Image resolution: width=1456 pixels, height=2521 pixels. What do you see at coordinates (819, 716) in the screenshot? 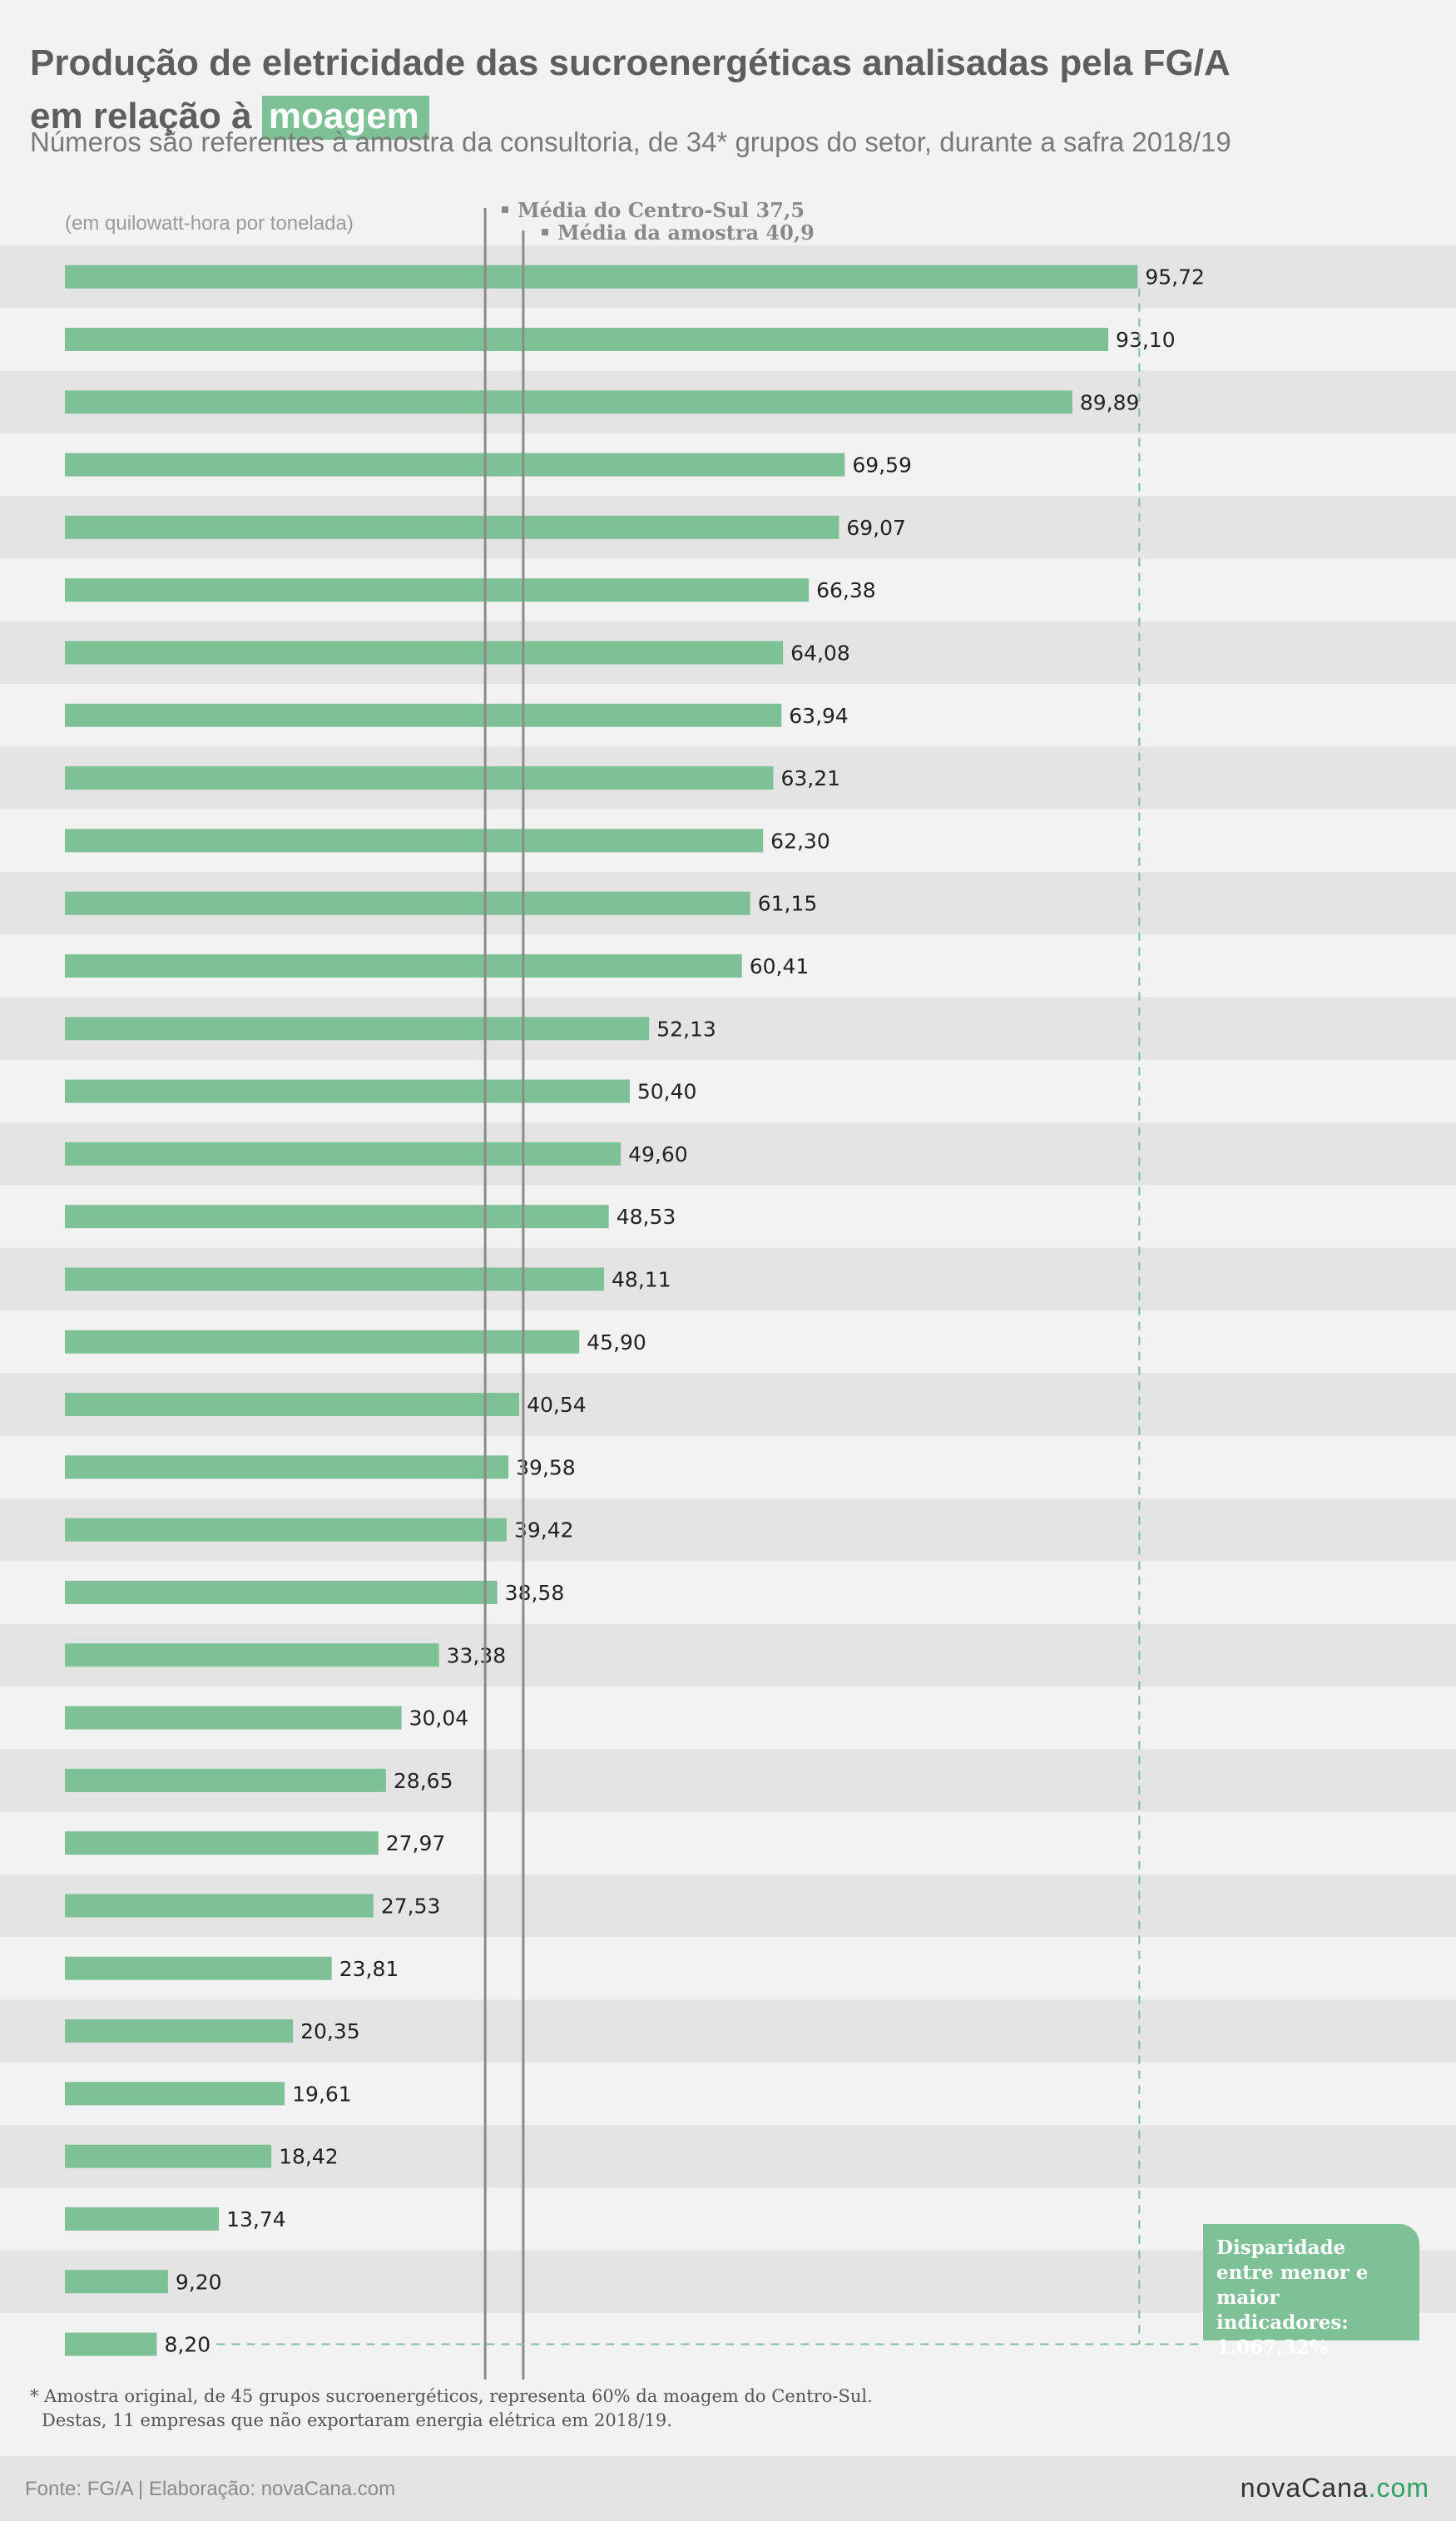
I see `bar-value-label: 63,94` at bounding box center [819, 716].